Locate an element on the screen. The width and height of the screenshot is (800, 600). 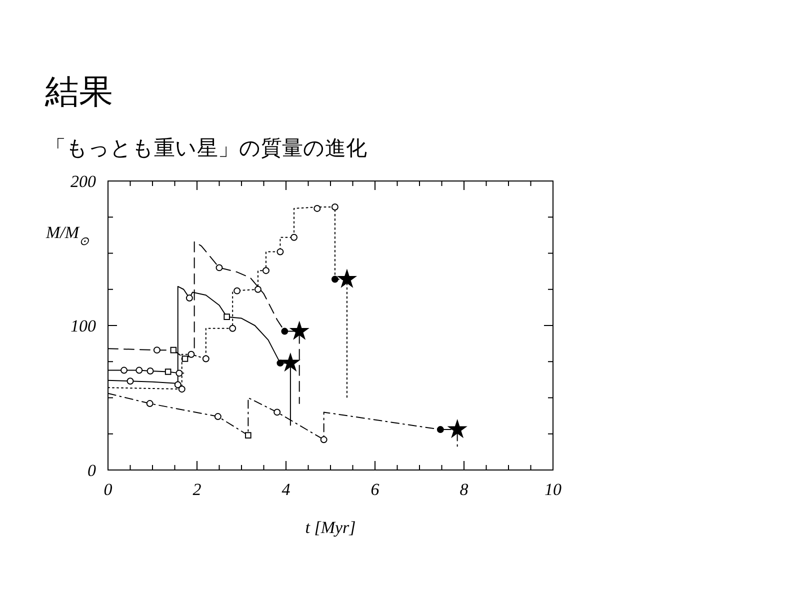
y-tick-label: 0 is located at coordinates (92, 470).